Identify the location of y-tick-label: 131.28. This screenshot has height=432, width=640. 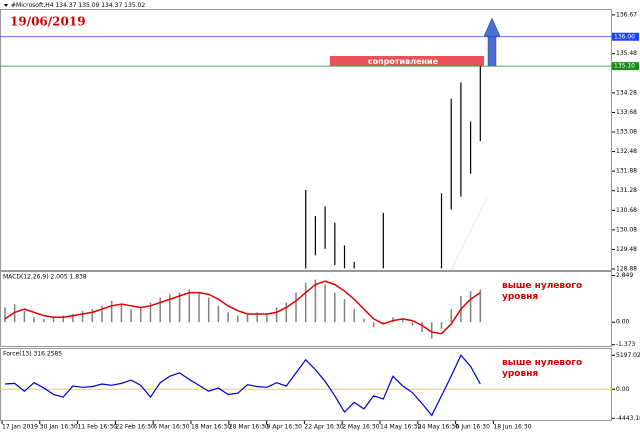
(626, 190).